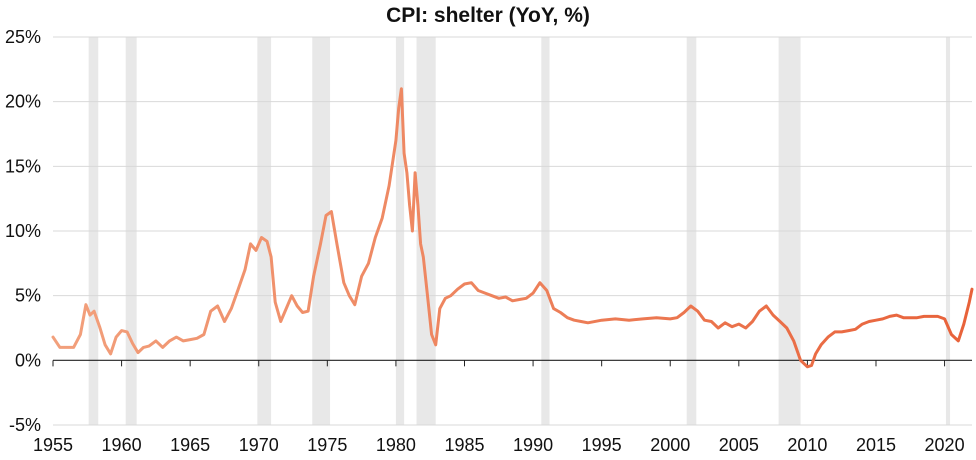 The height and width of the screenshot is (460, 976). Describe the element at coordinates (53, 445) in the screenshot. I see `x-tick-label: 1955` at that location.